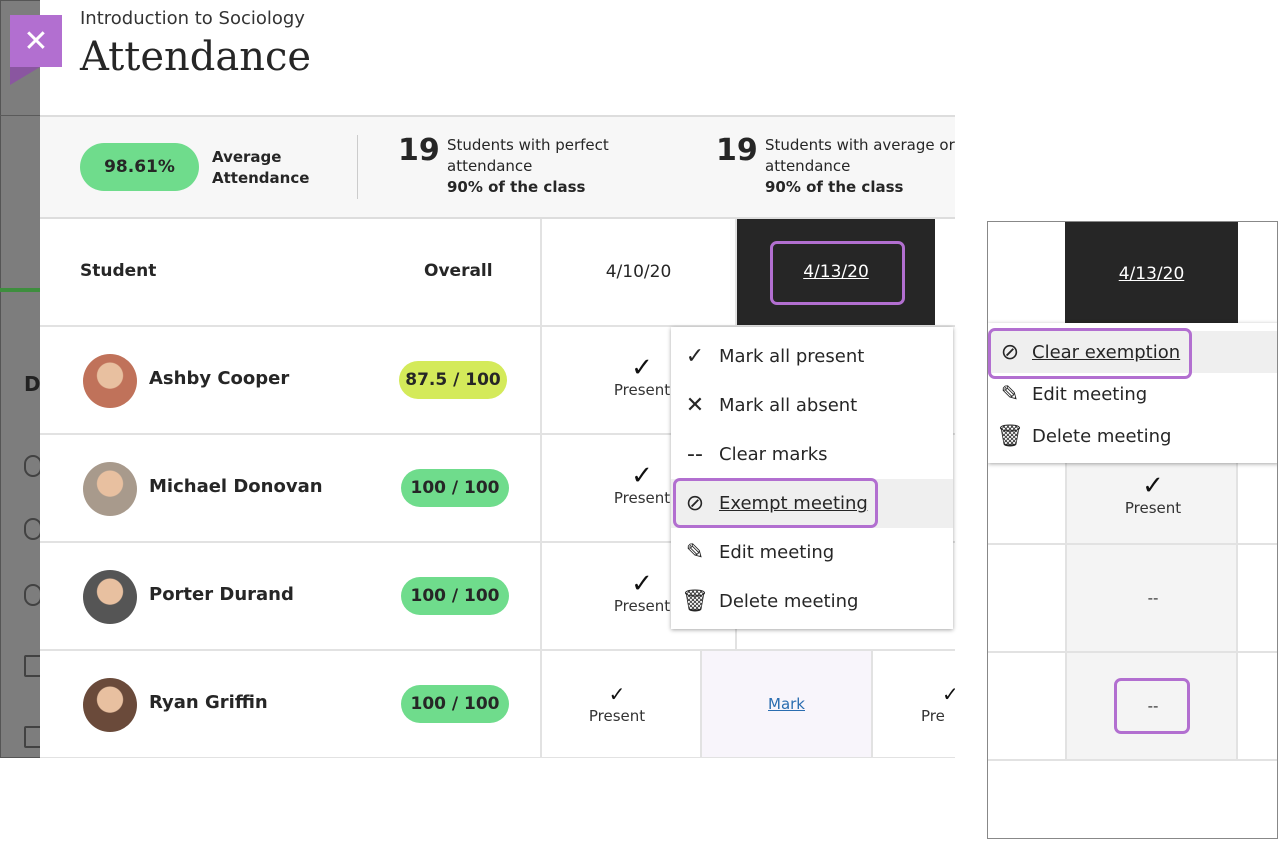 The width and height of the screenshot is (1280, 850). I want to click on date-header-4-10: 4/10/20, so click(639, 272).